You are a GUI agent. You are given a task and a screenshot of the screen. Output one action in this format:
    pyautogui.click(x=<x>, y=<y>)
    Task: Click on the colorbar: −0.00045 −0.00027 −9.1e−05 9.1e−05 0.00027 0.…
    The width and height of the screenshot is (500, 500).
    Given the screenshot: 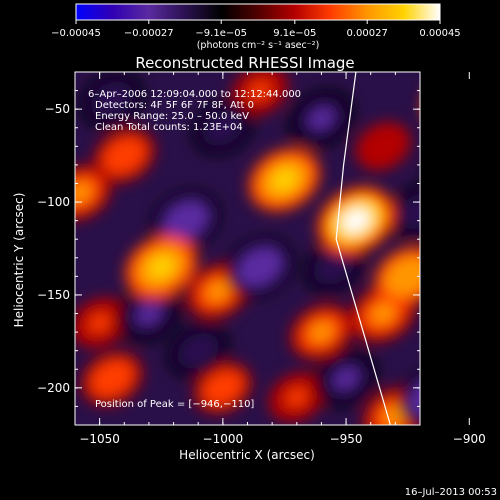 What is the action you would take?
    pyautogui.click(x=256, y=27)
    